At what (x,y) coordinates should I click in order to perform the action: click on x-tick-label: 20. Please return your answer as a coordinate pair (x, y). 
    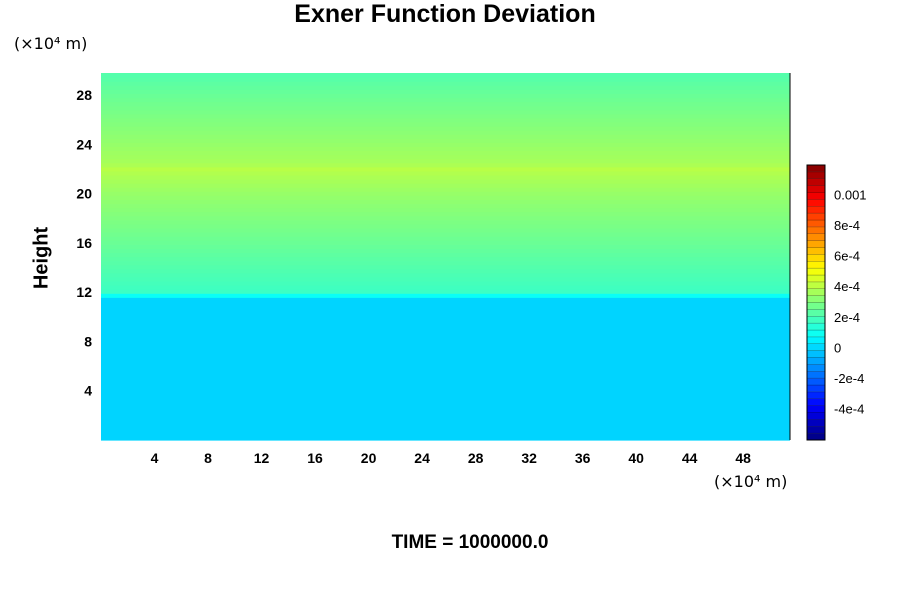
    Looking at the image, I should click on (369, 458).